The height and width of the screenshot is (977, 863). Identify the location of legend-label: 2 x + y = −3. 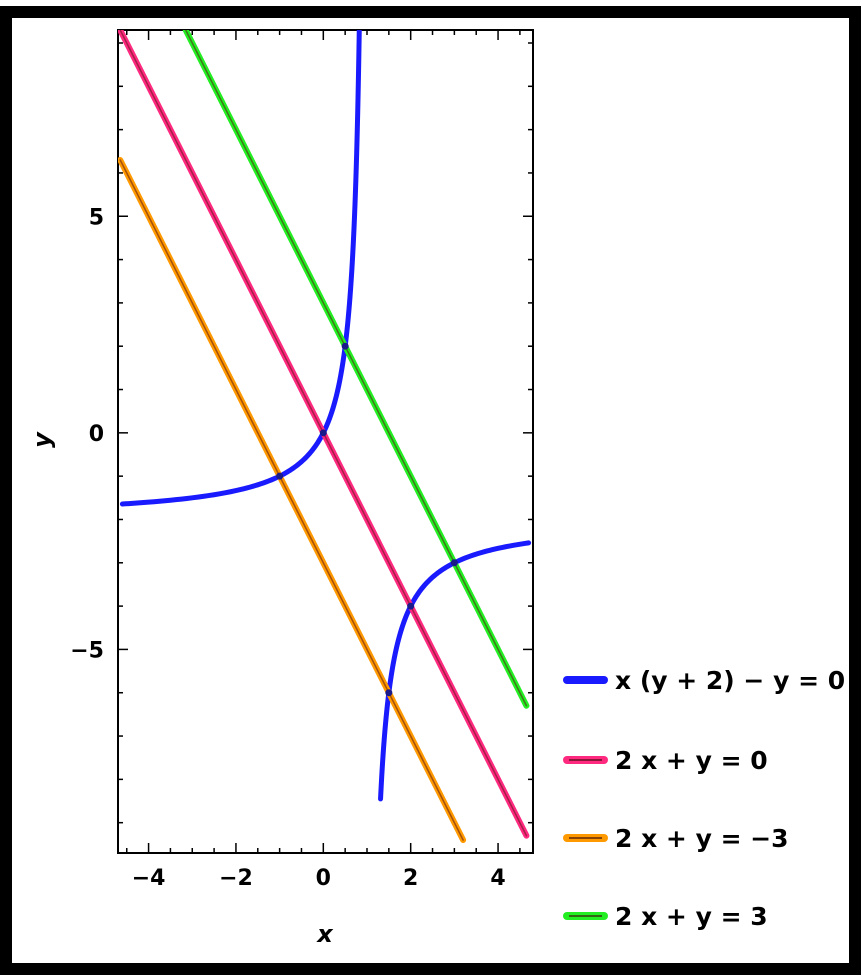
(702, 838).